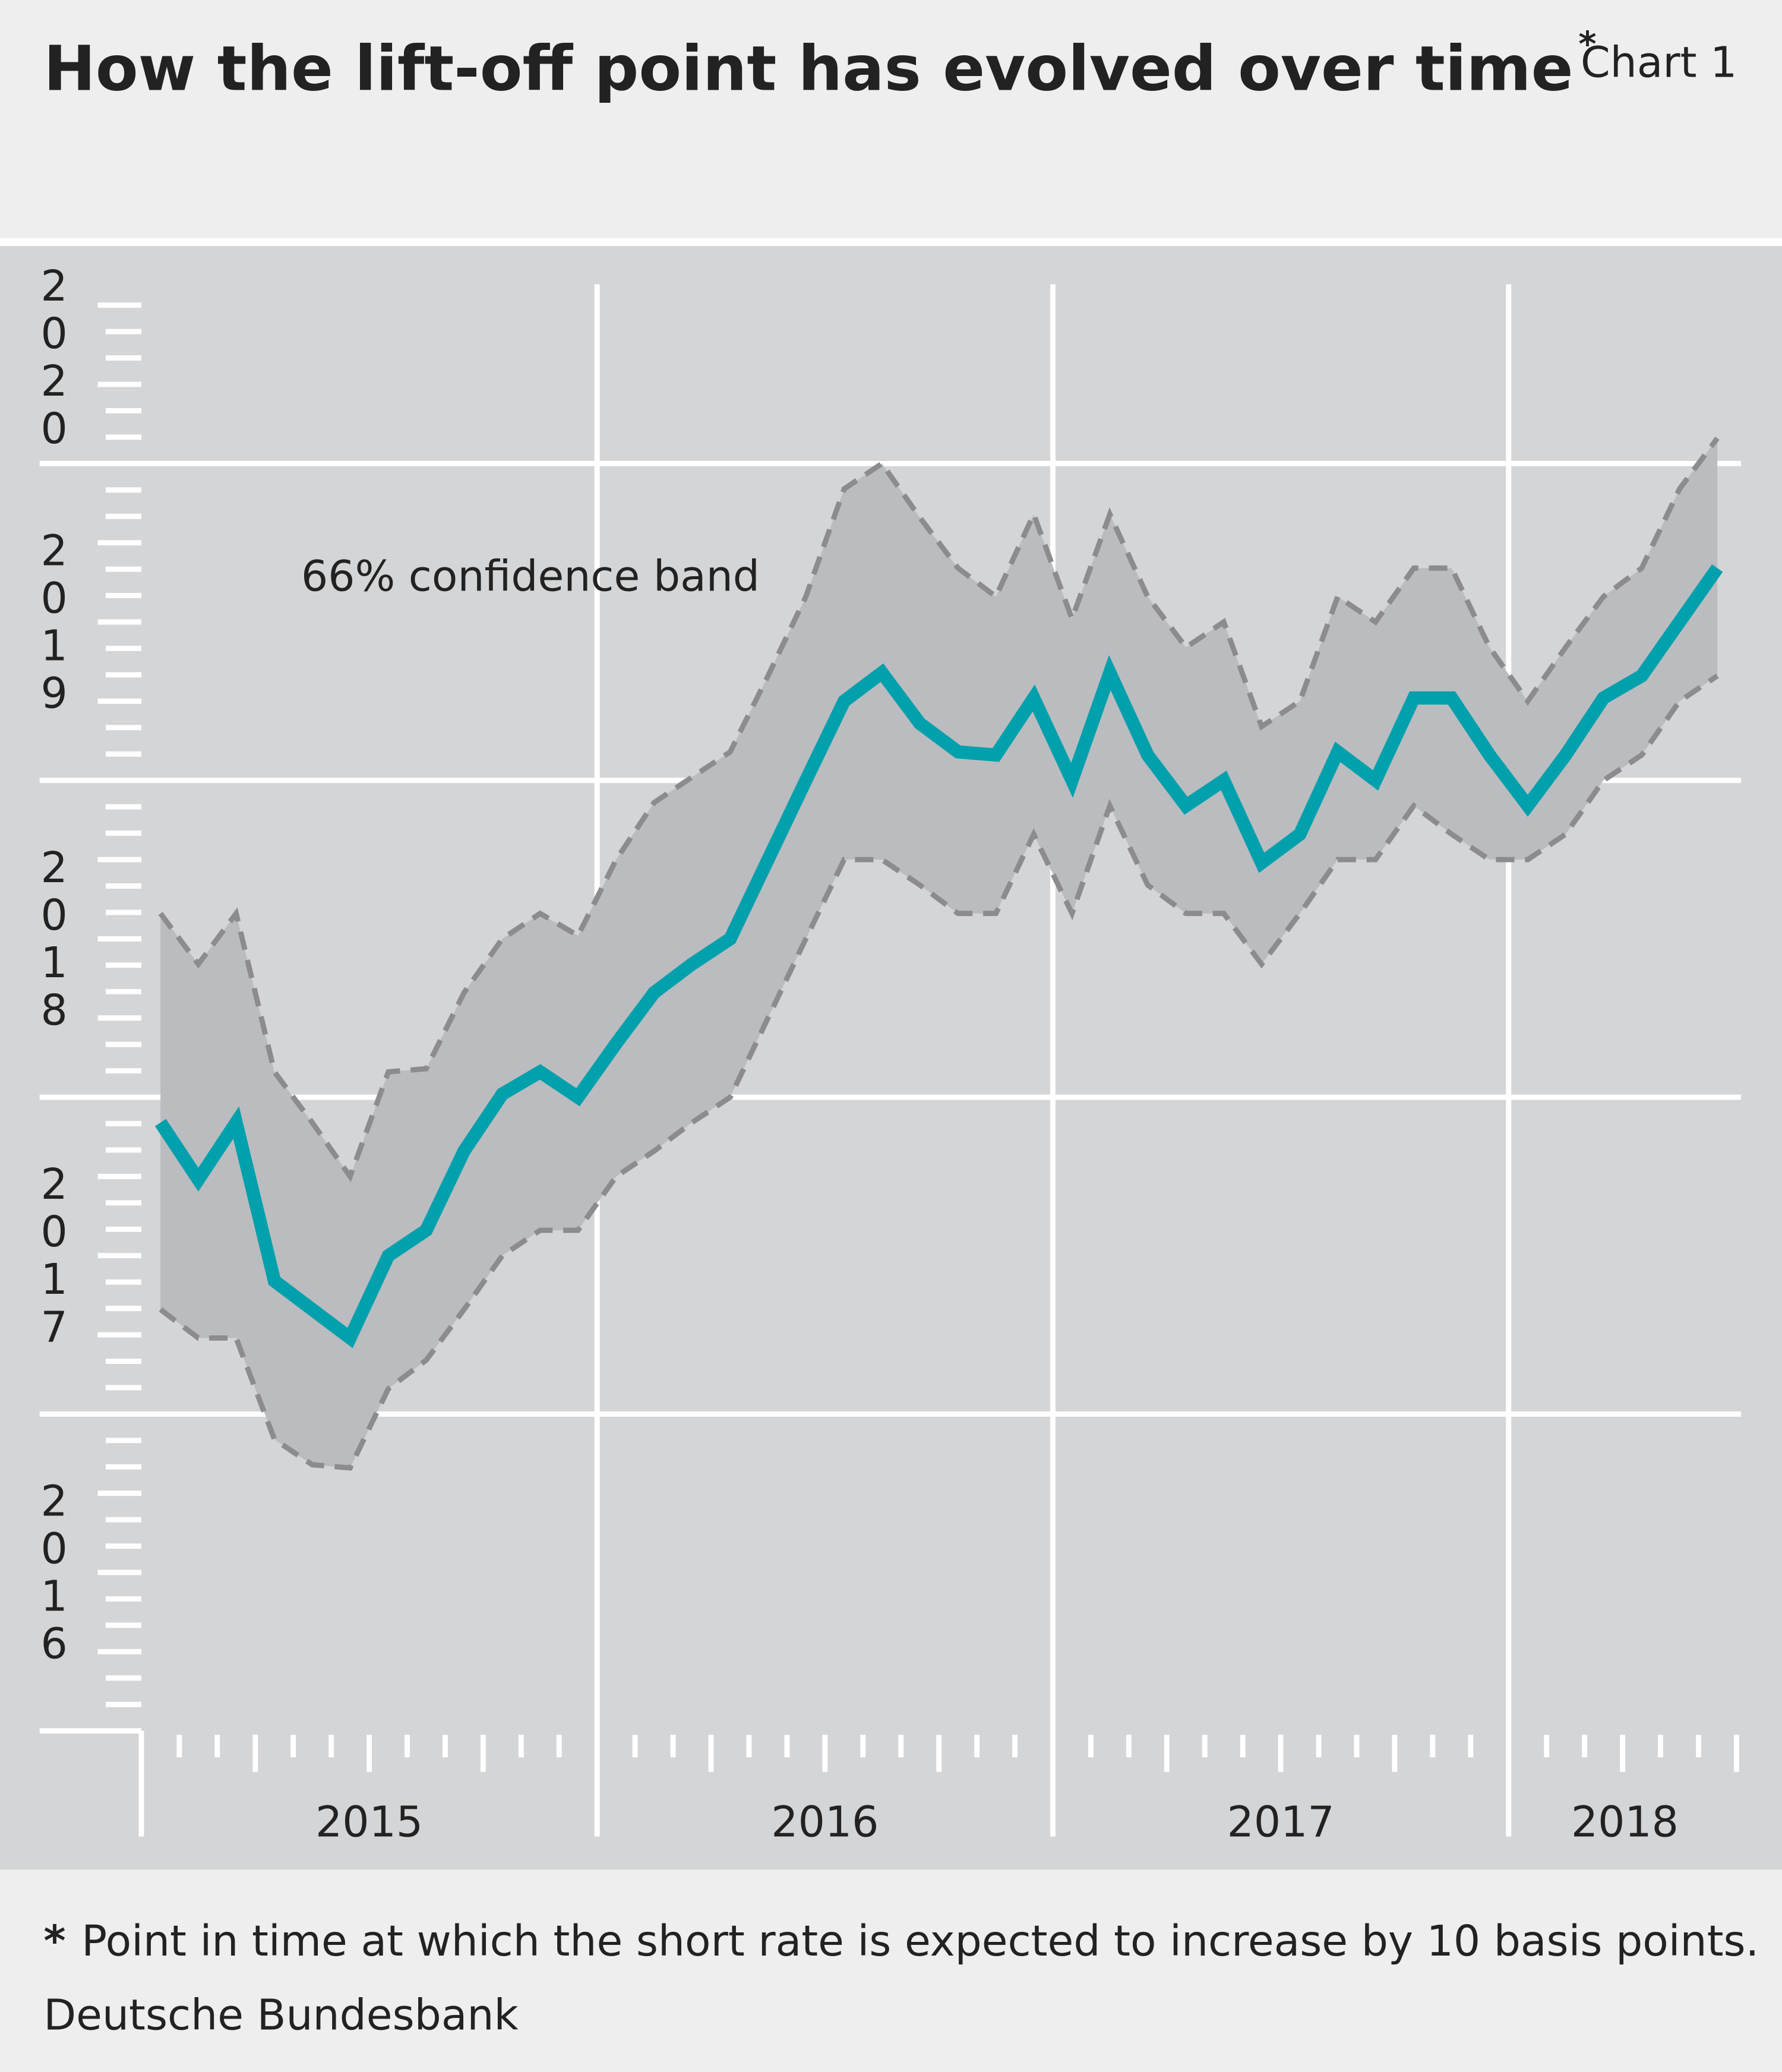 The height and width of the screenshot is (2072, 1782). I want to click on y-tick-char: 7, so click(54, 1327).